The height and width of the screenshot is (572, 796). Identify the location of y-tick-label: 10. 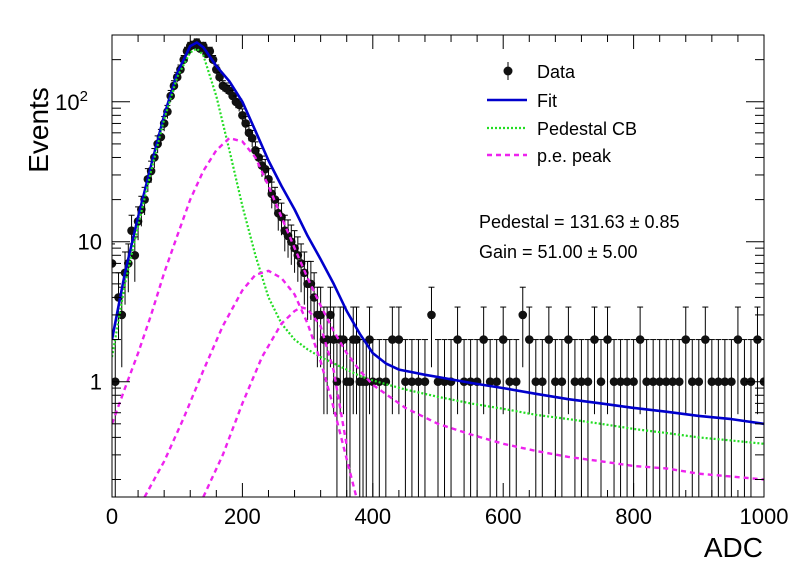
(90, 242).